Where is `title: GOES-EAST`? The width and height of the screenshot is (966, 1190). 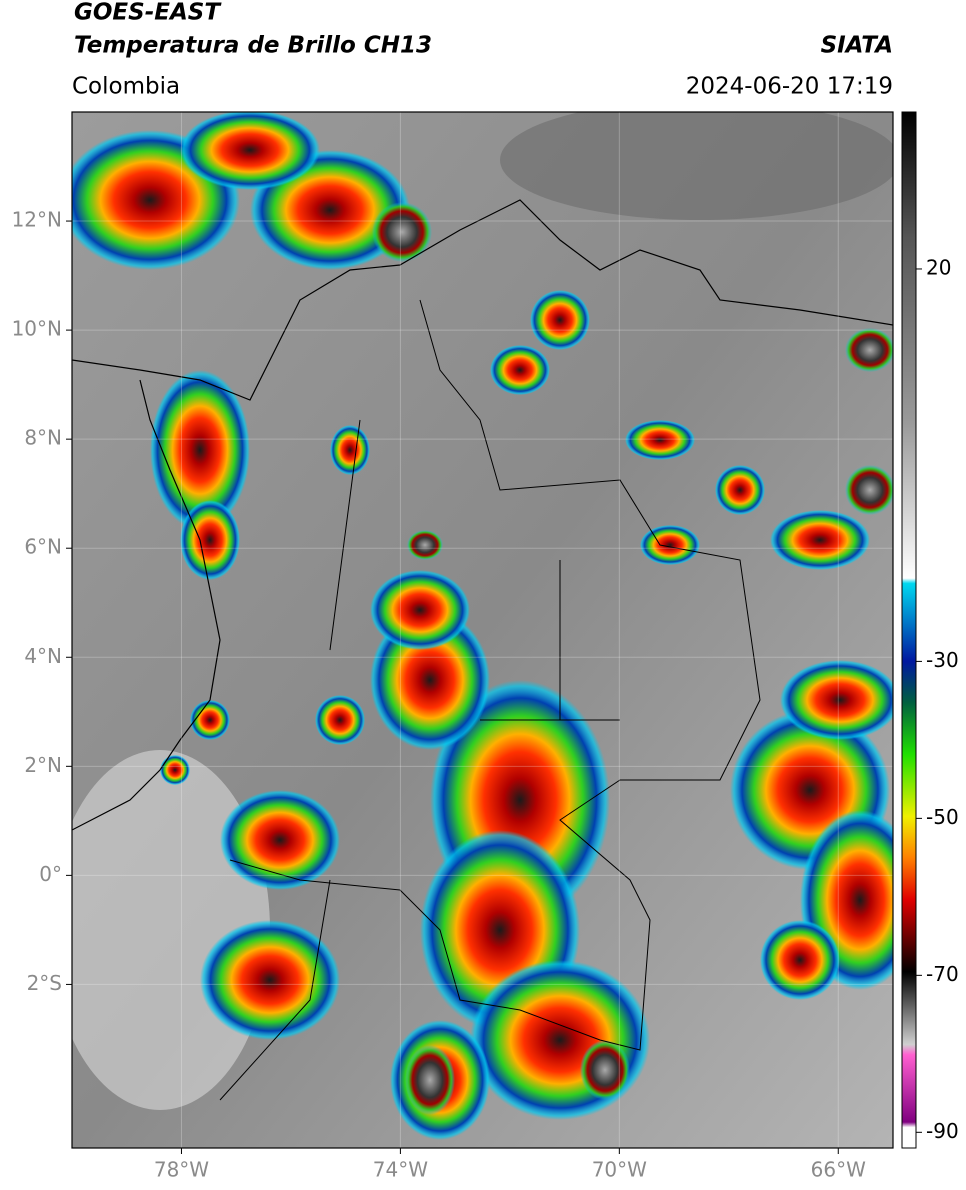
title: GOES-EAST is located at coordinates (148, 13).